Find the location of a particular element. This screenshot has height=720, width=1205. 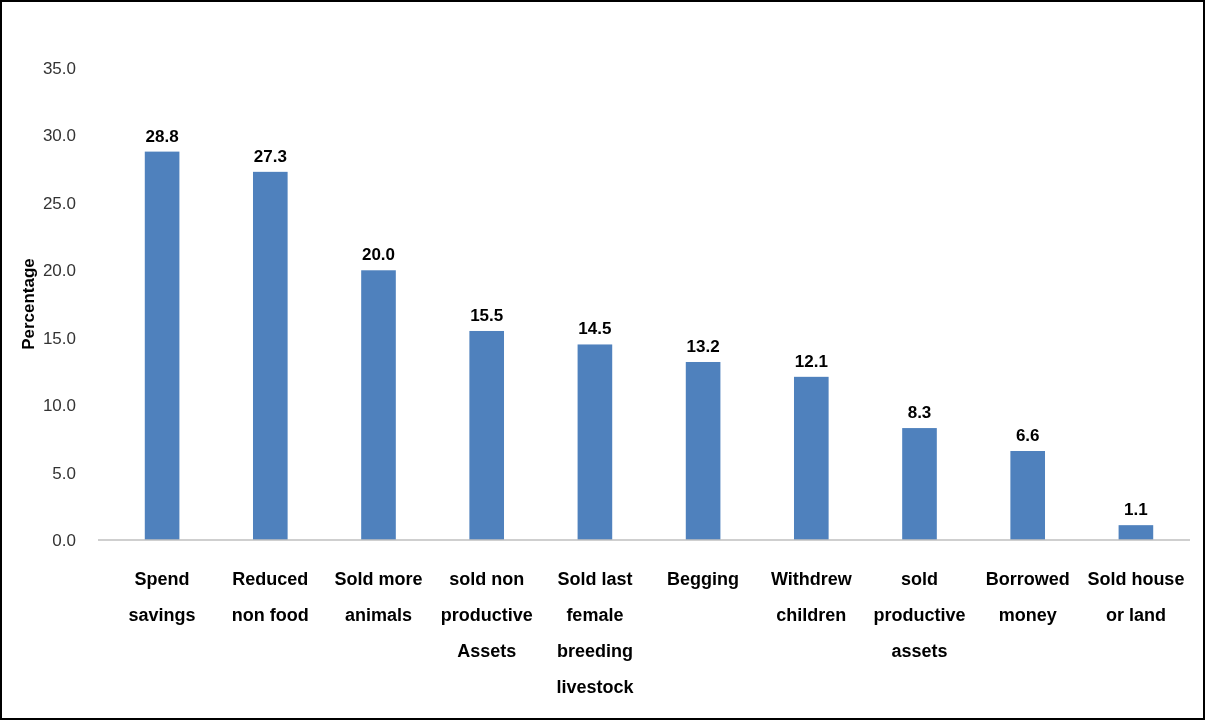

data-label: 27.3 is located at coordinates (270, 156).